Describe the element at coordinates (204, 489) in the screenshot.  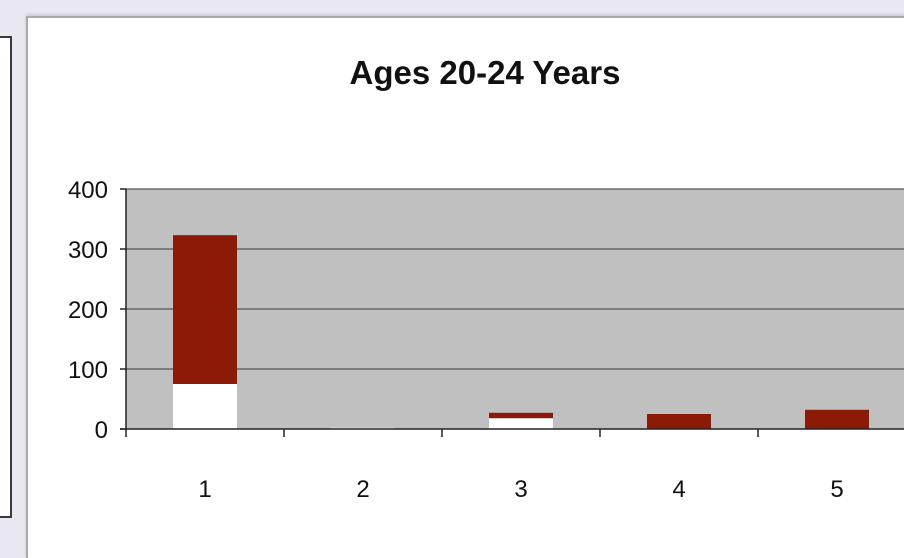
I see `x-tick-label: 1` at that location.